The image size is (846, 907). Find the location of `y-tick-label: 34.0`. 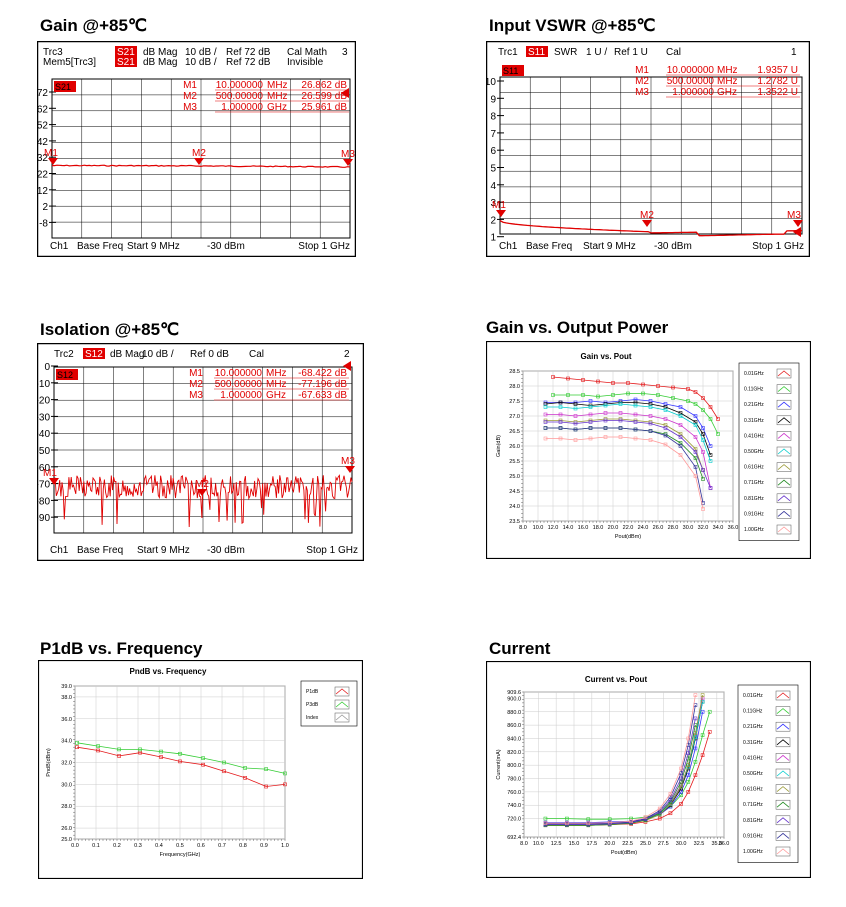

y-tick-label: 34.0 is located at coordinates (66, 742).